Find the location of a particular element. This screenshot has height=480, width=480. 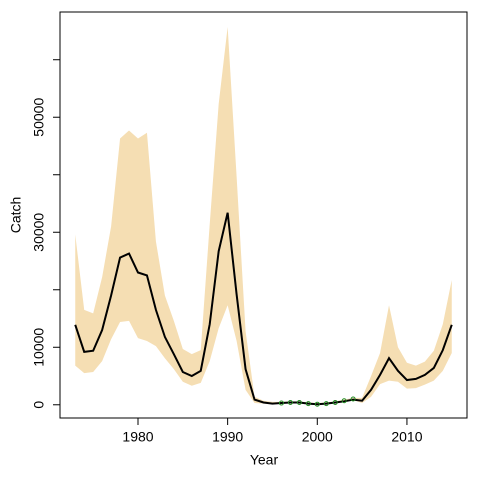

y-tick-label: 50000 is located at coordinates (39, 117).